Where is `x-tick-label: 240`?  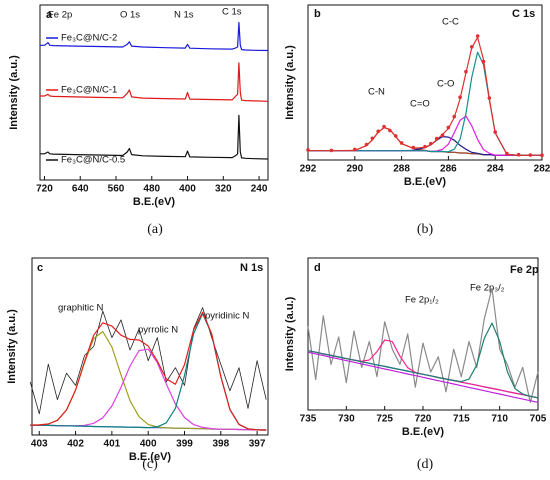 x-tick-label: 240 is located at coordinates (259, 189).